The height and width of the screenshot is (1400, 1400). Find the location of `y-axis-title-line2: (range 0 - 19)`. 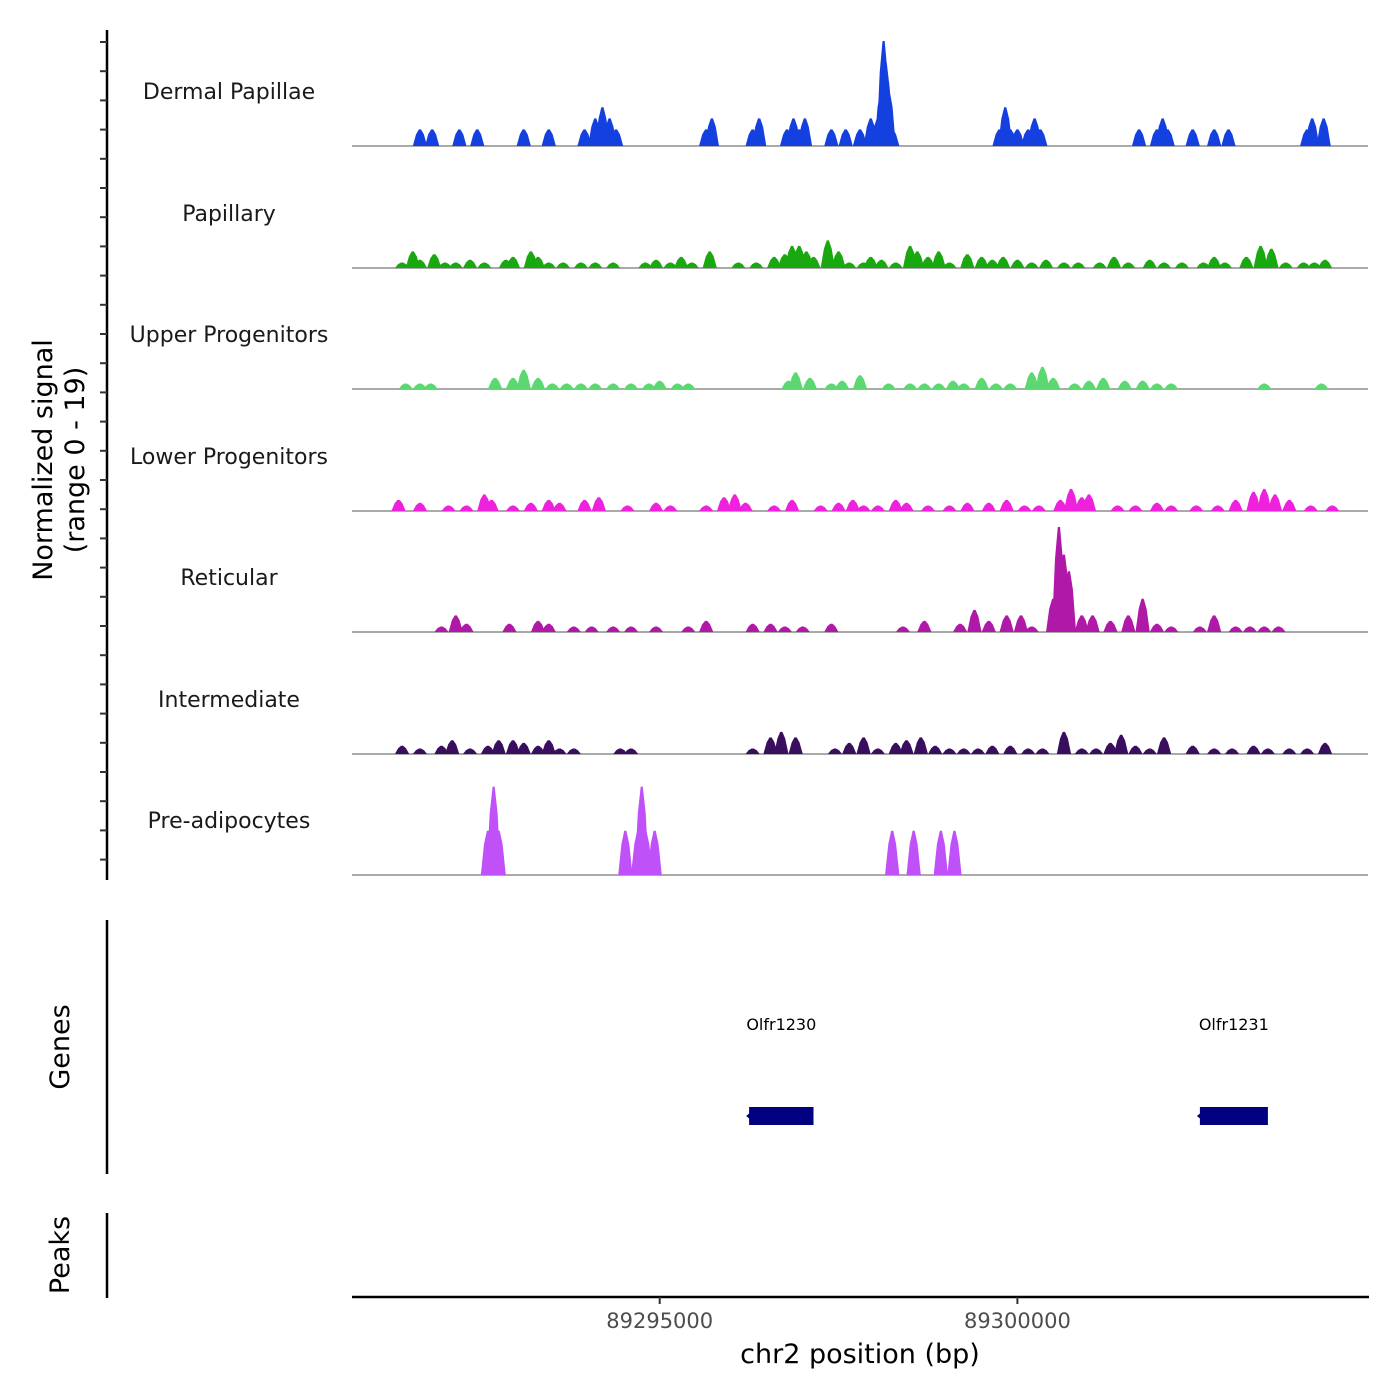

y-axis-title-line2: (range 0 - 19) is located at coordinates (75, 460).